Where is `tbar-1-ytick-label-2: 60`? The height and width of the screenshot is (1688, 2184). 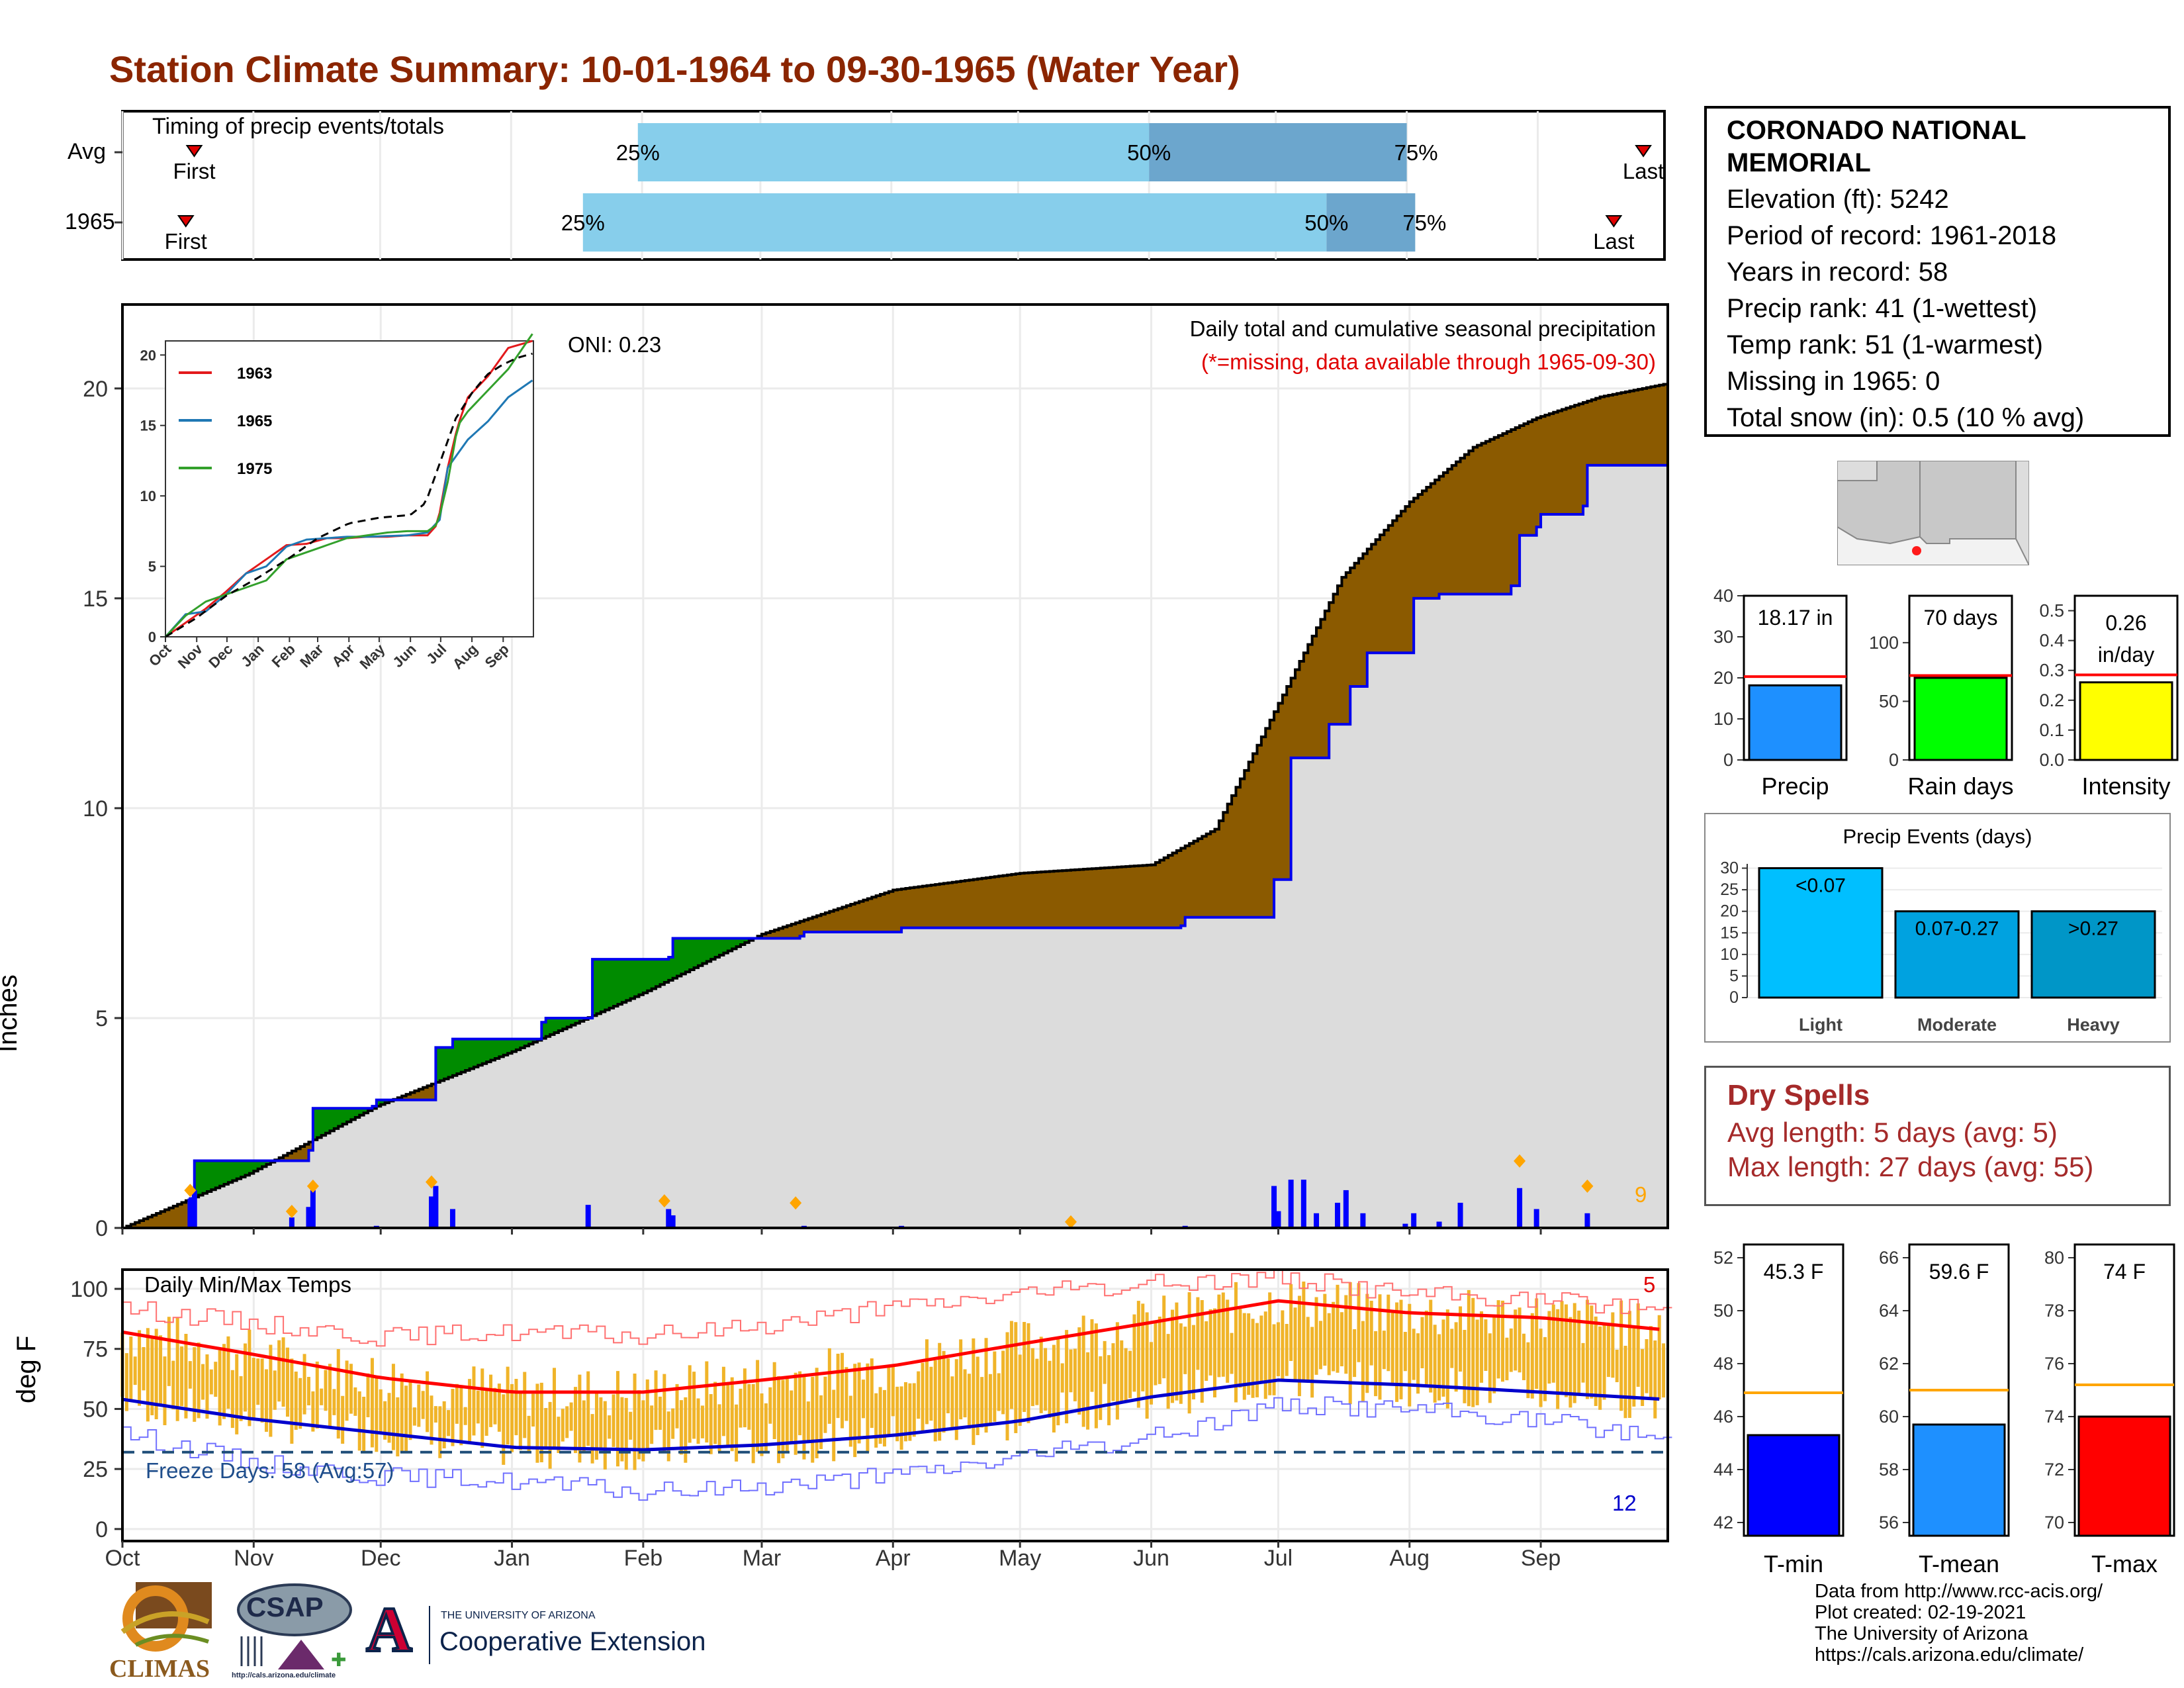
tbar-1-ytick-label-2: 60 is located at coordinates (1889, 1417).